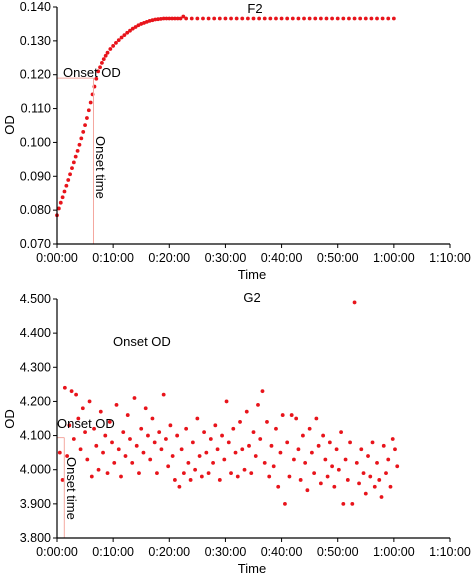 The width and height of the screenshot is (474, 577). I want to click on onset-od-label-top: Onset OD, so click(142, 341).